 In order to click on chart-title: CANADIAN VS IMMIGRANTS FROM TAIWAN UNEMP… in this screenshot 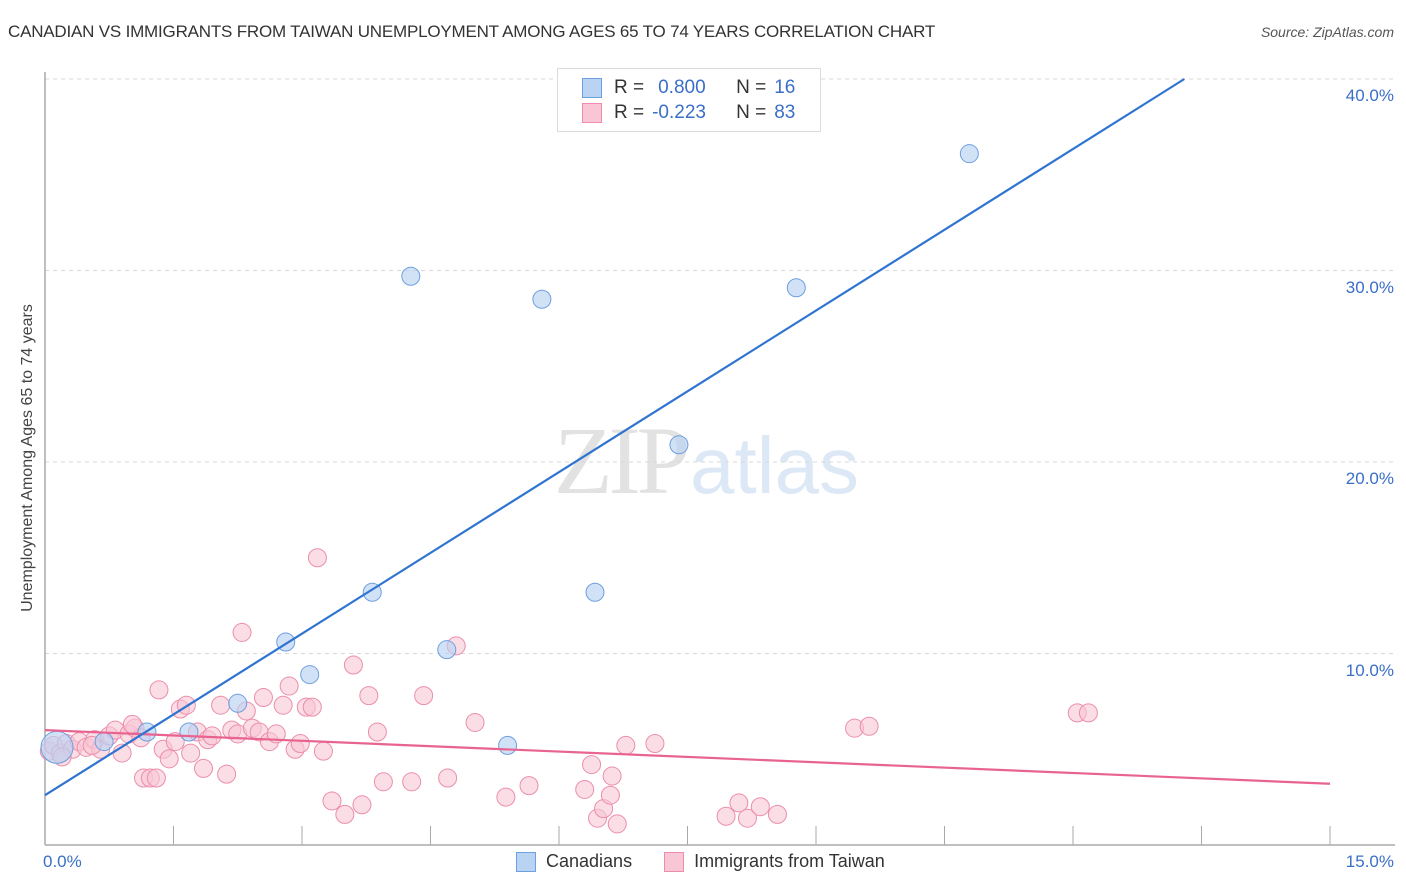, I will do `click(472, 31)`.